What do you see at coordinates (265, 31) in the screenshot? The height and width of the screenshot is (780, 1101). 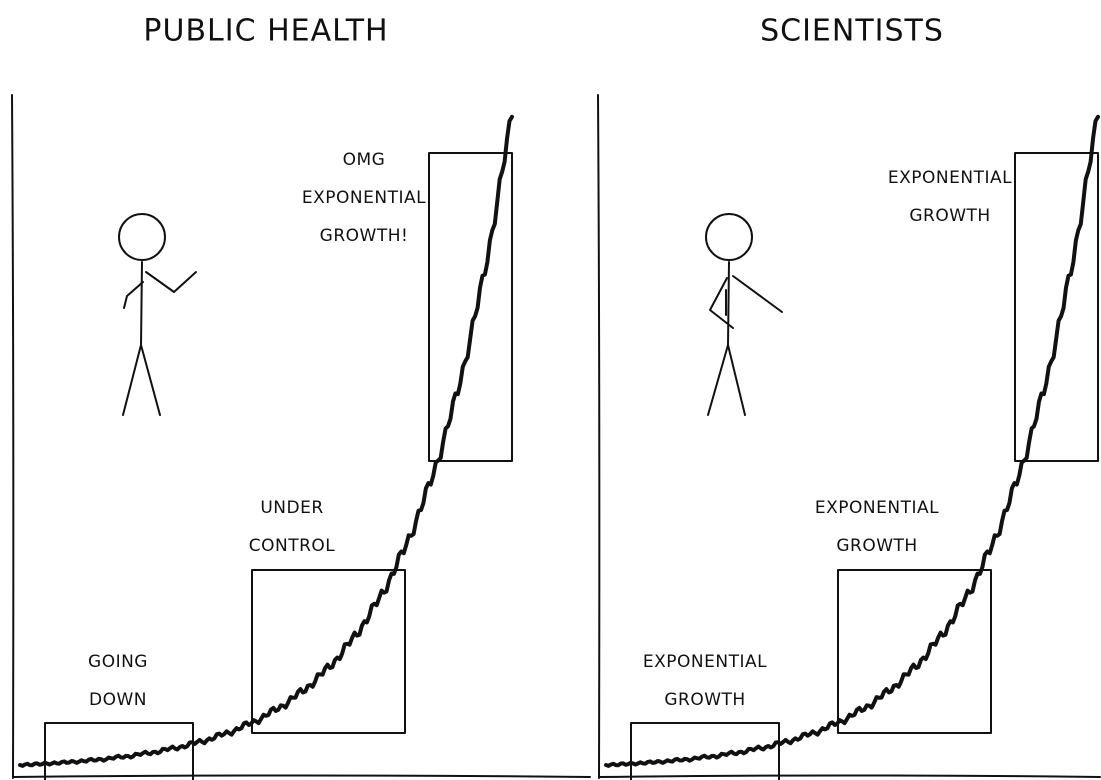 I see `panel-title: PUBLIC HEALTH` at bounding box center [265, 31].